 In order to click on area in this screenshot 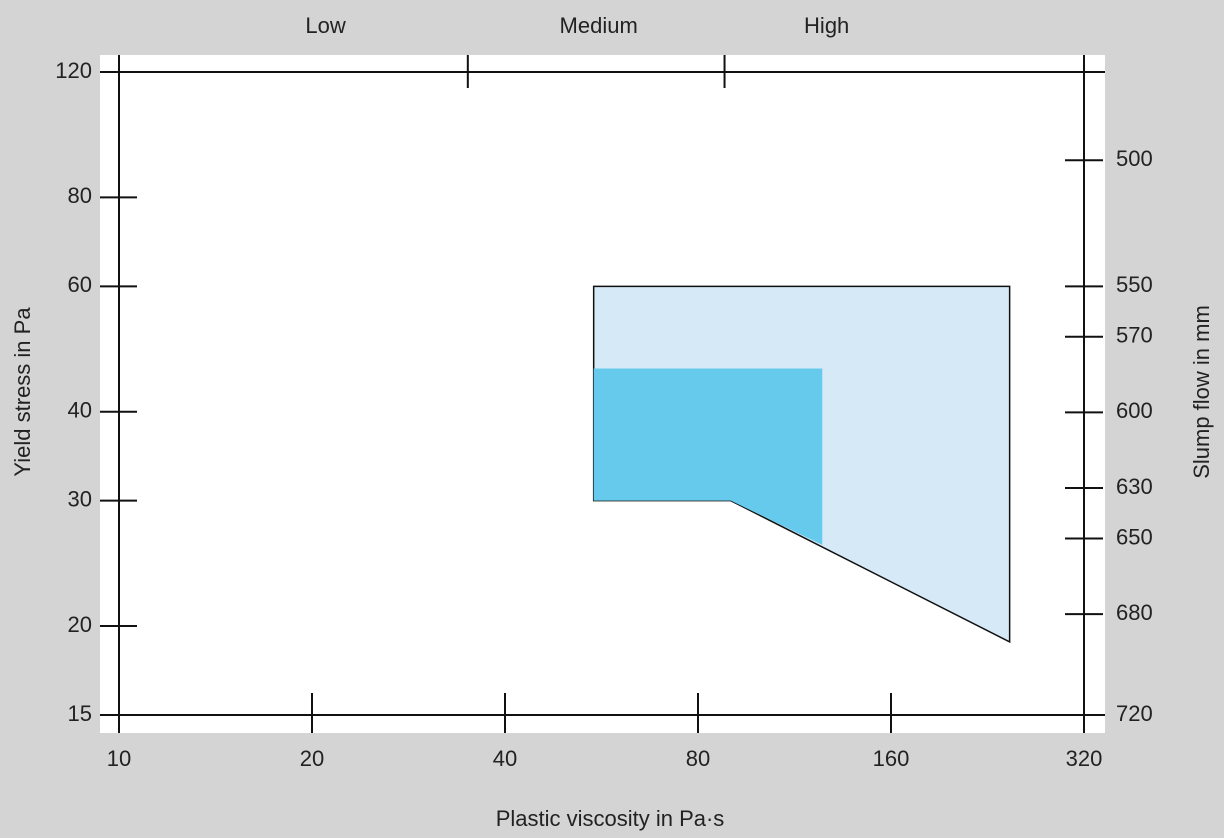, I will do `click(708, 456)`.